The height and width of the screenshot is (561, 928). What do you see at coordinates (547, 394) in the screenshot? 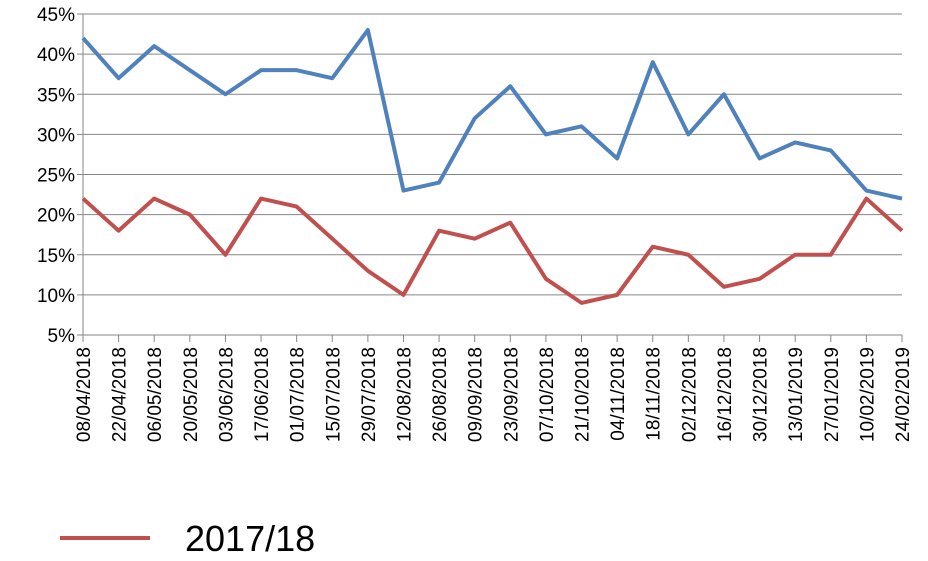
I see `x-tick-label: 07/10/2018` at bounding box center [547, 394].